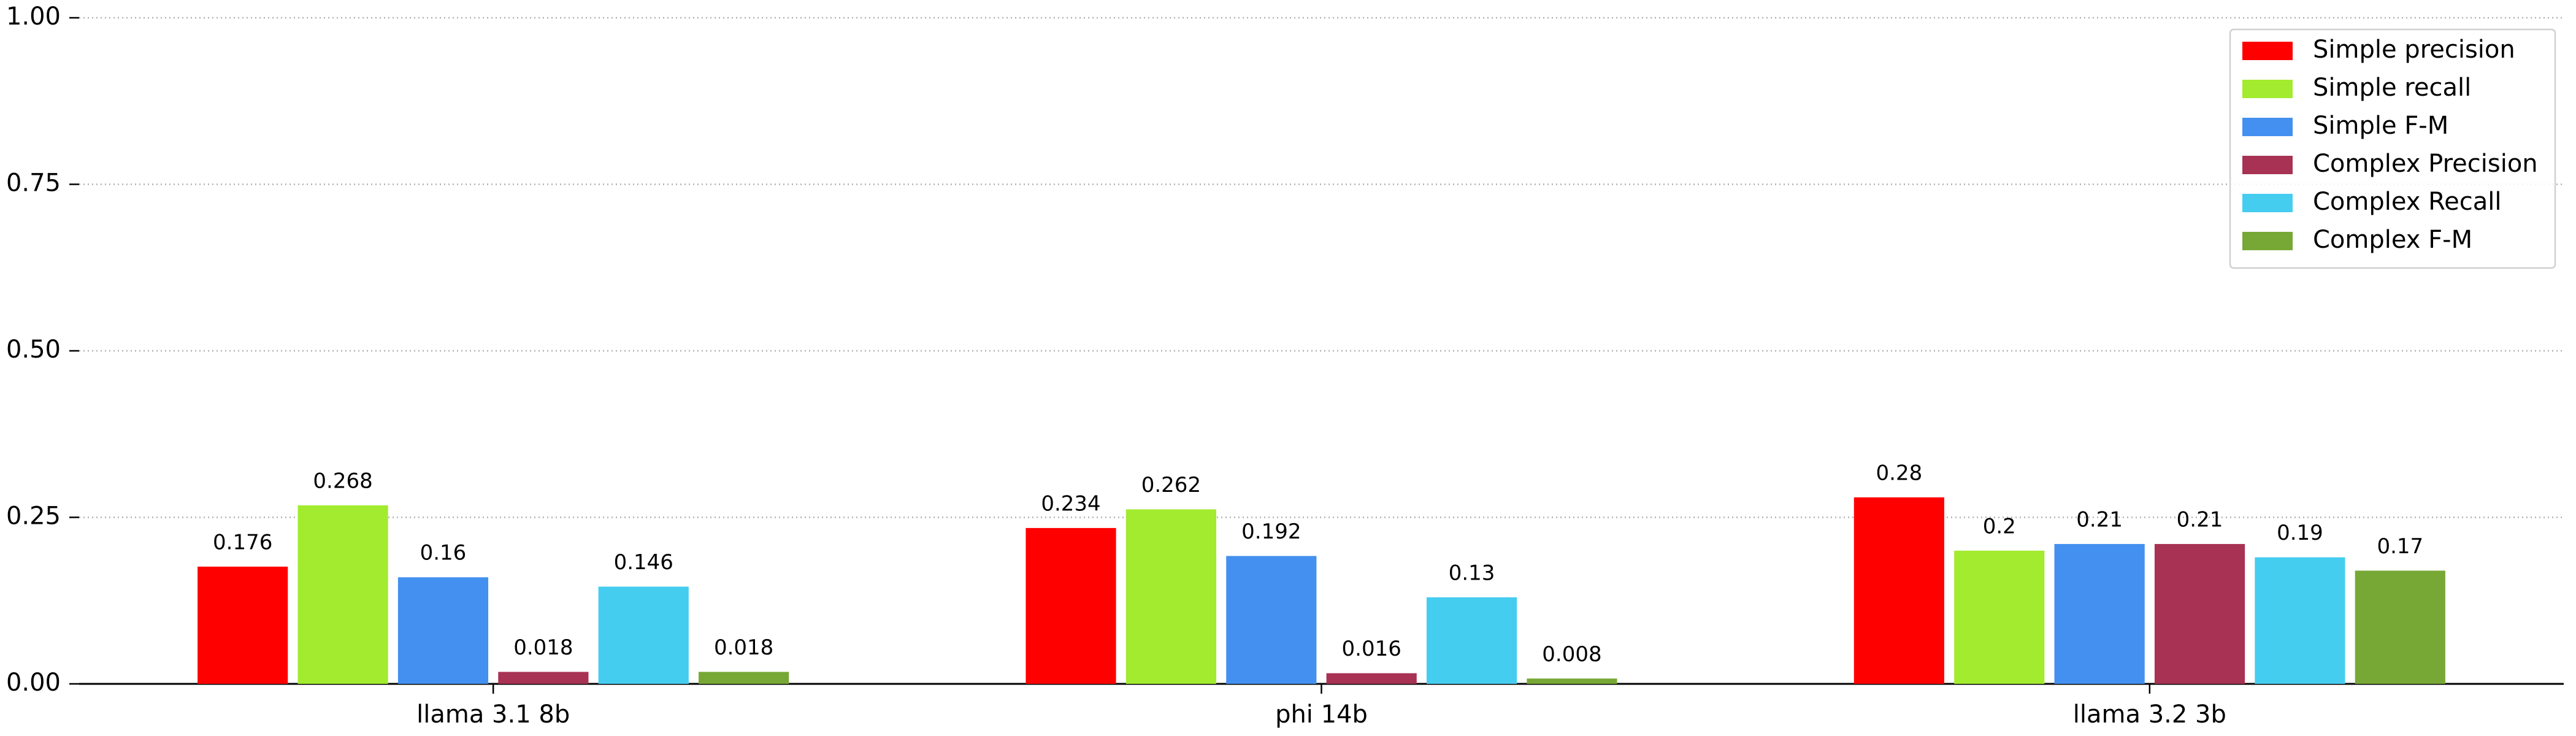 The width and height of the screenshot is (2576, 736). Describe the element at coordinates (2392, 148) in the screenshot. I see `legend-box` at that location.